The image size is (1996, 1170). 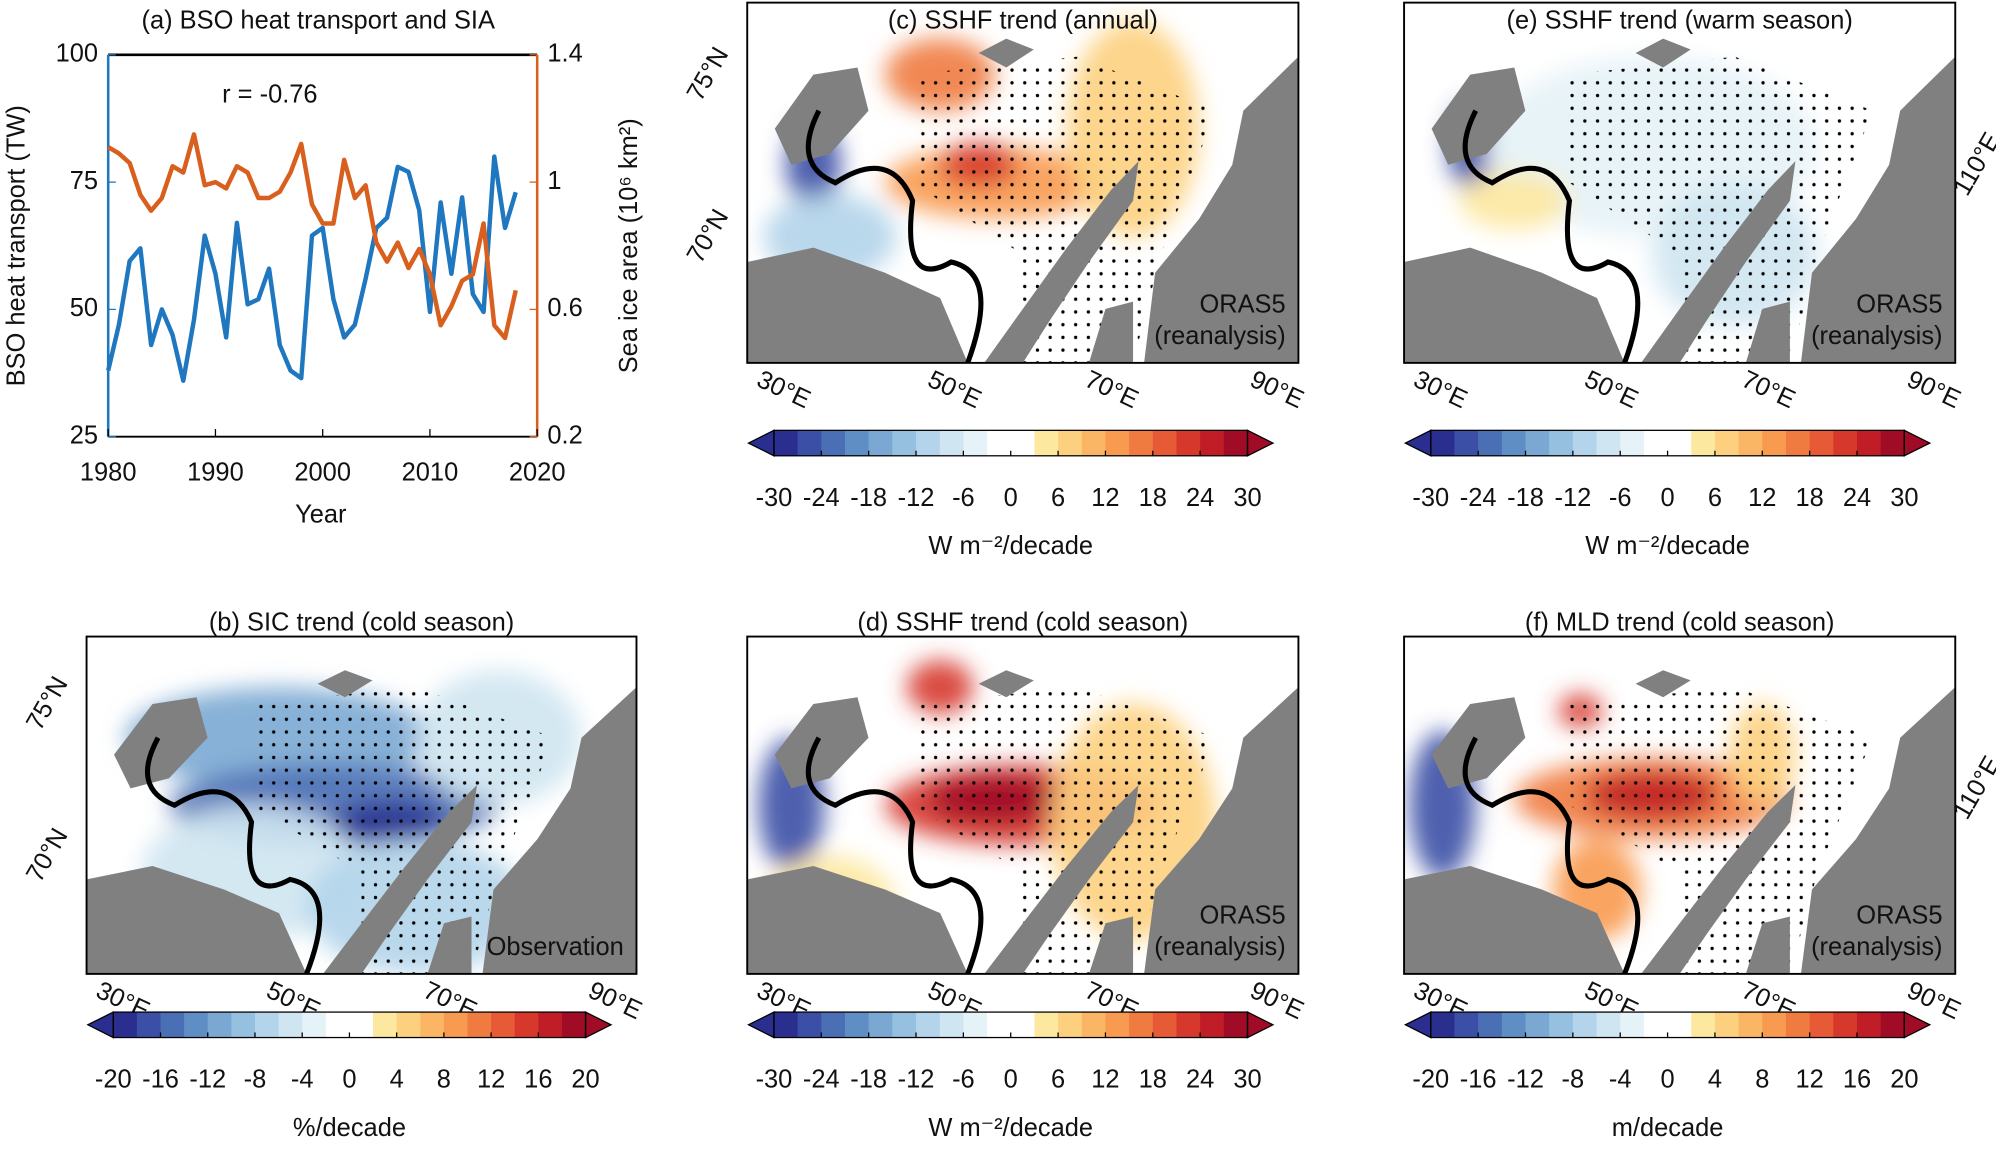 What do you see at coordinates (821, 498) in the screenshot?
I see `colorbar-tick-label: -24` at bounding box center [821, 498].